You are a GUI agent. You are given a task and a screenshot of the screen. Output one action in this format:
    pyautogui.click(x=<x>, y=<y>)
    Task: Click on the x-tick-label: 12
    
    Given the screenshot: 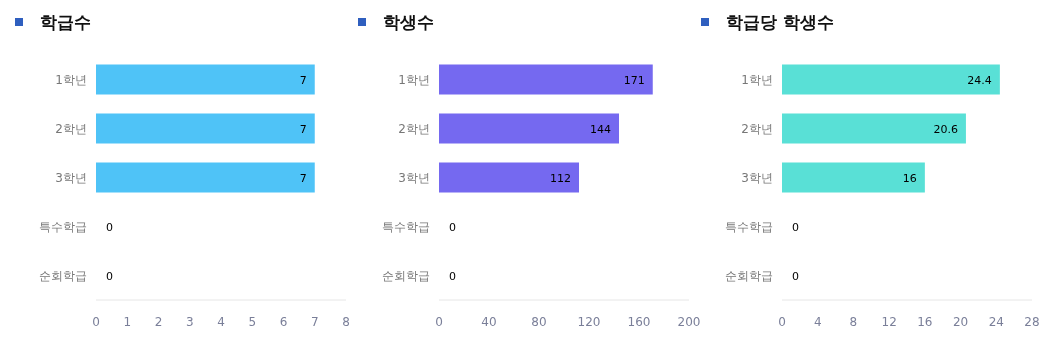 What is the action you would take?
    pyautogui.click(x=889, y=322)
    